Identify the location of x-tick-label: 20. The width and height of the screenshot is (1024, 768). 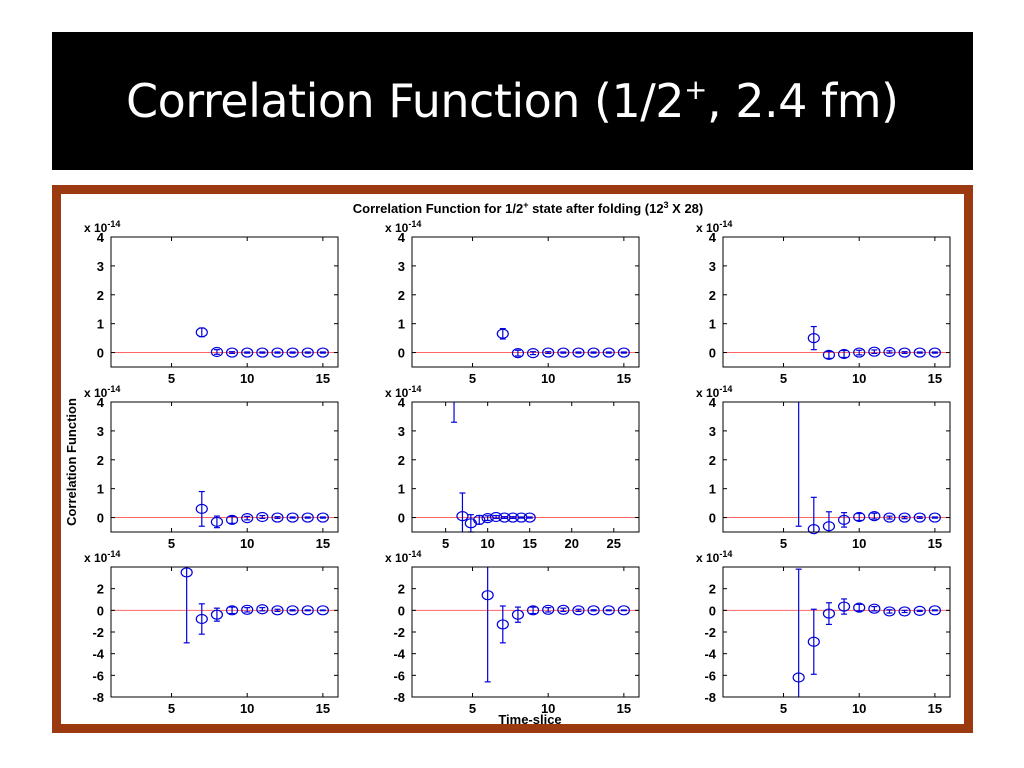
(572, 543).